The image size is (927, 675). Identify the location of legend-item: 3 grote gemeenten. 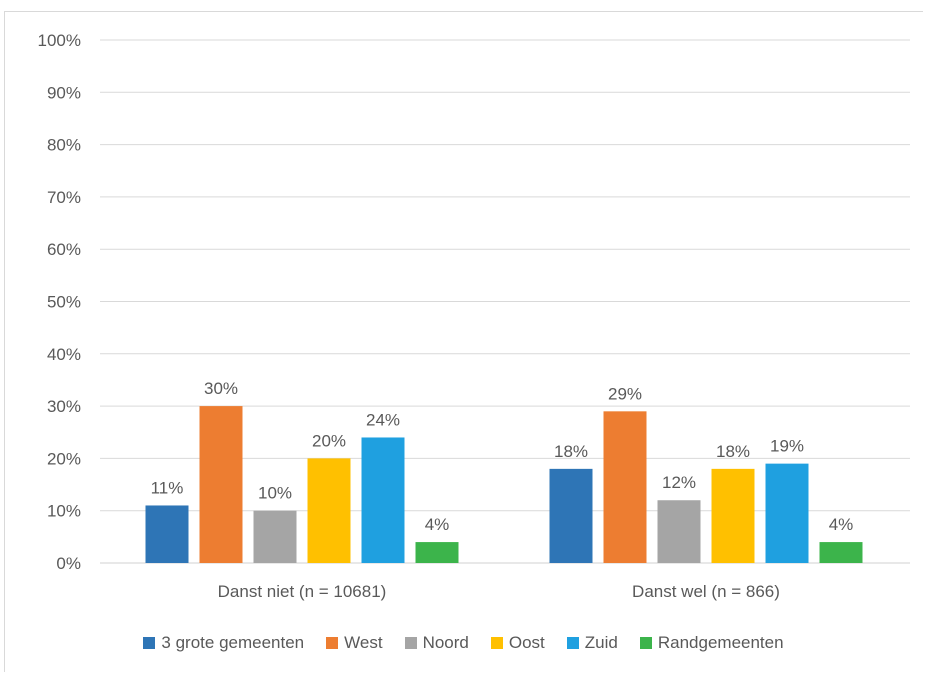
(223, 643).